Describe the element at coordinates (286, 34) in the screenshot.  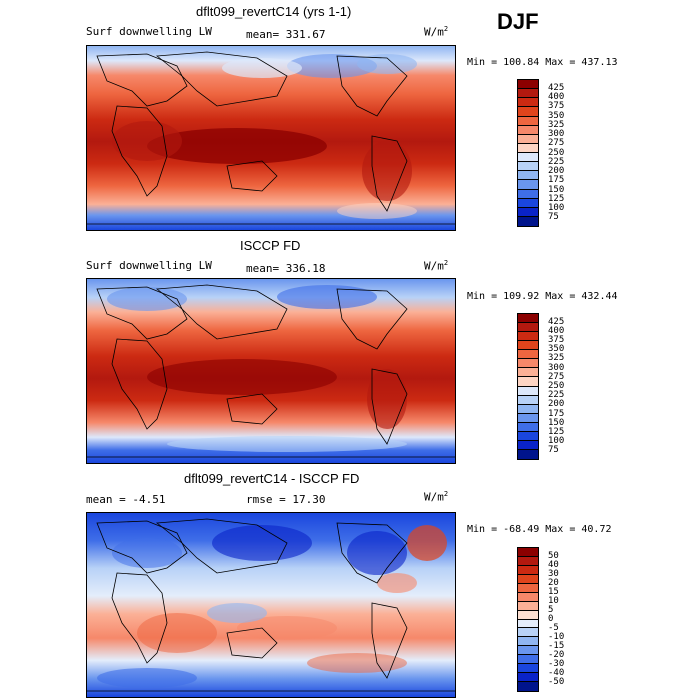
I see `panel-1-mean: mean= 331.67` at that location.